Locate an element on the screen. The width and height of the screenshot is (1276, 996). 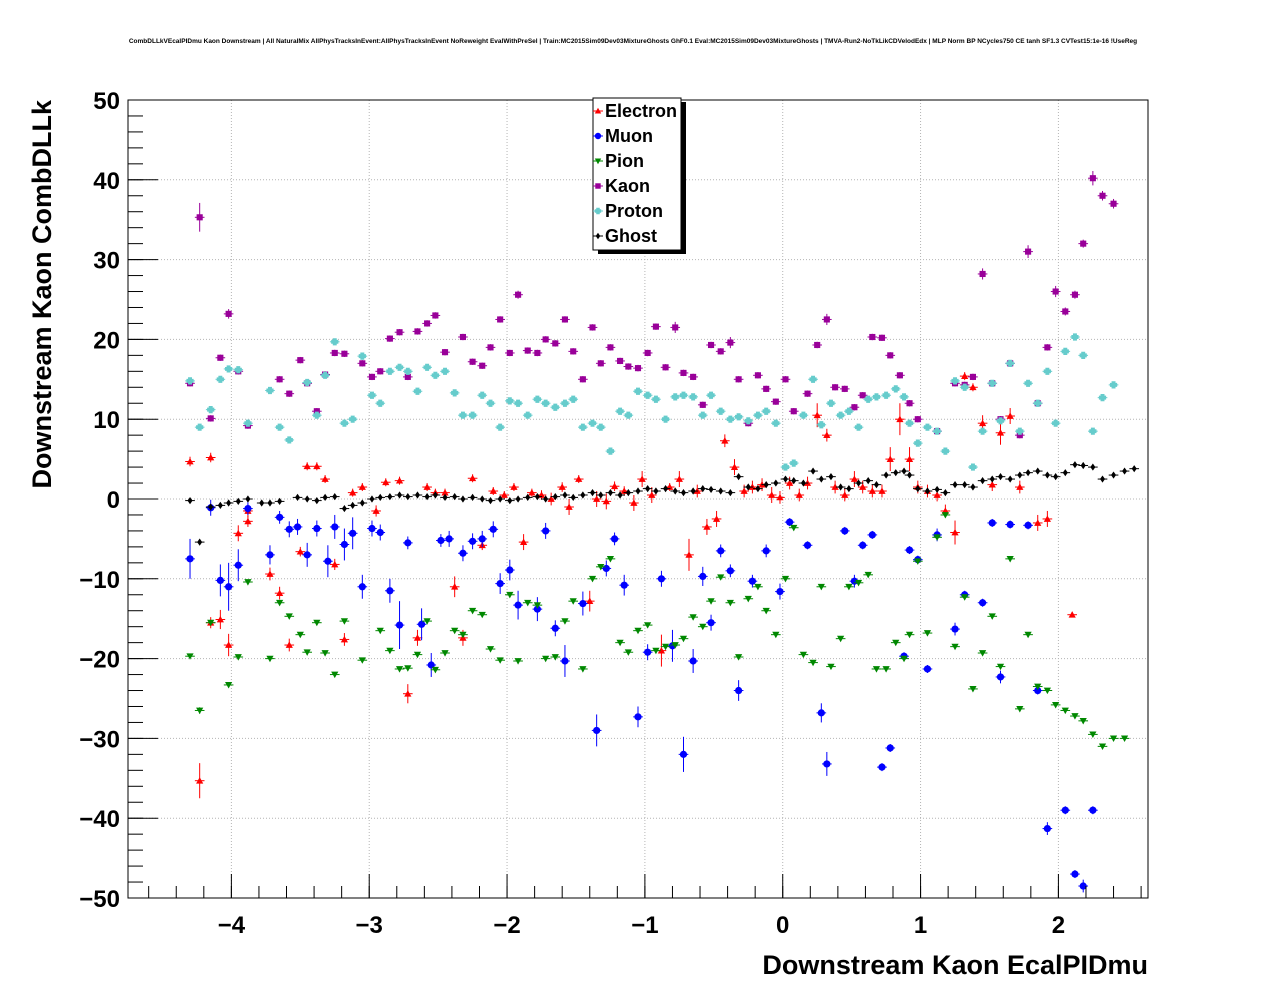
legend-entry-pion: Pion is located at coordinates (618, 161).